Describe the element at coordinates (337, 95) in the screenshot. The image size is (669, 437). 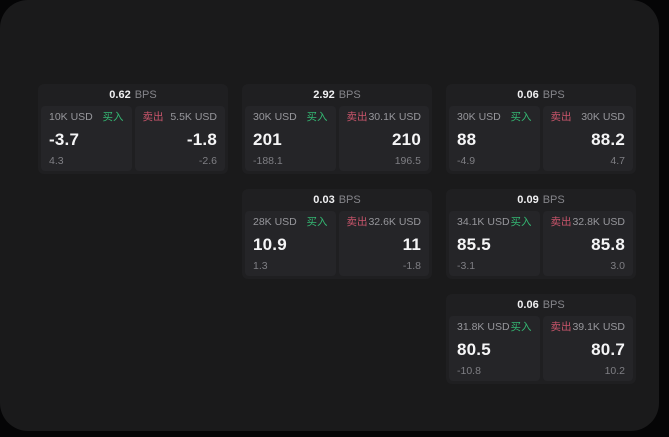
I see `card-header: 2.92 BPS` at that location.